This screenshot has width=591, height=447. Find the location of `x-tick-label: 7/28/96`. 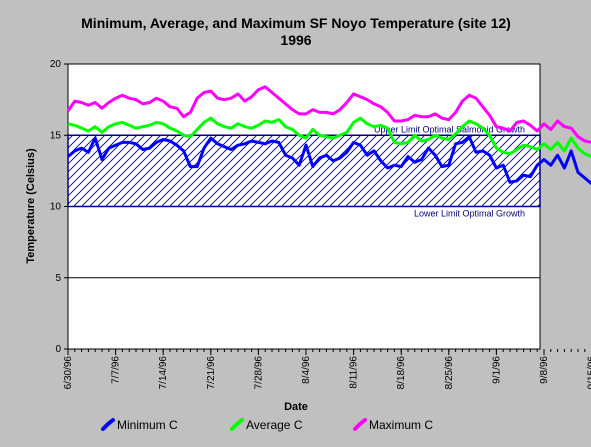

x-tick-label: 7/28/96 is located at coordinates (258, 373).